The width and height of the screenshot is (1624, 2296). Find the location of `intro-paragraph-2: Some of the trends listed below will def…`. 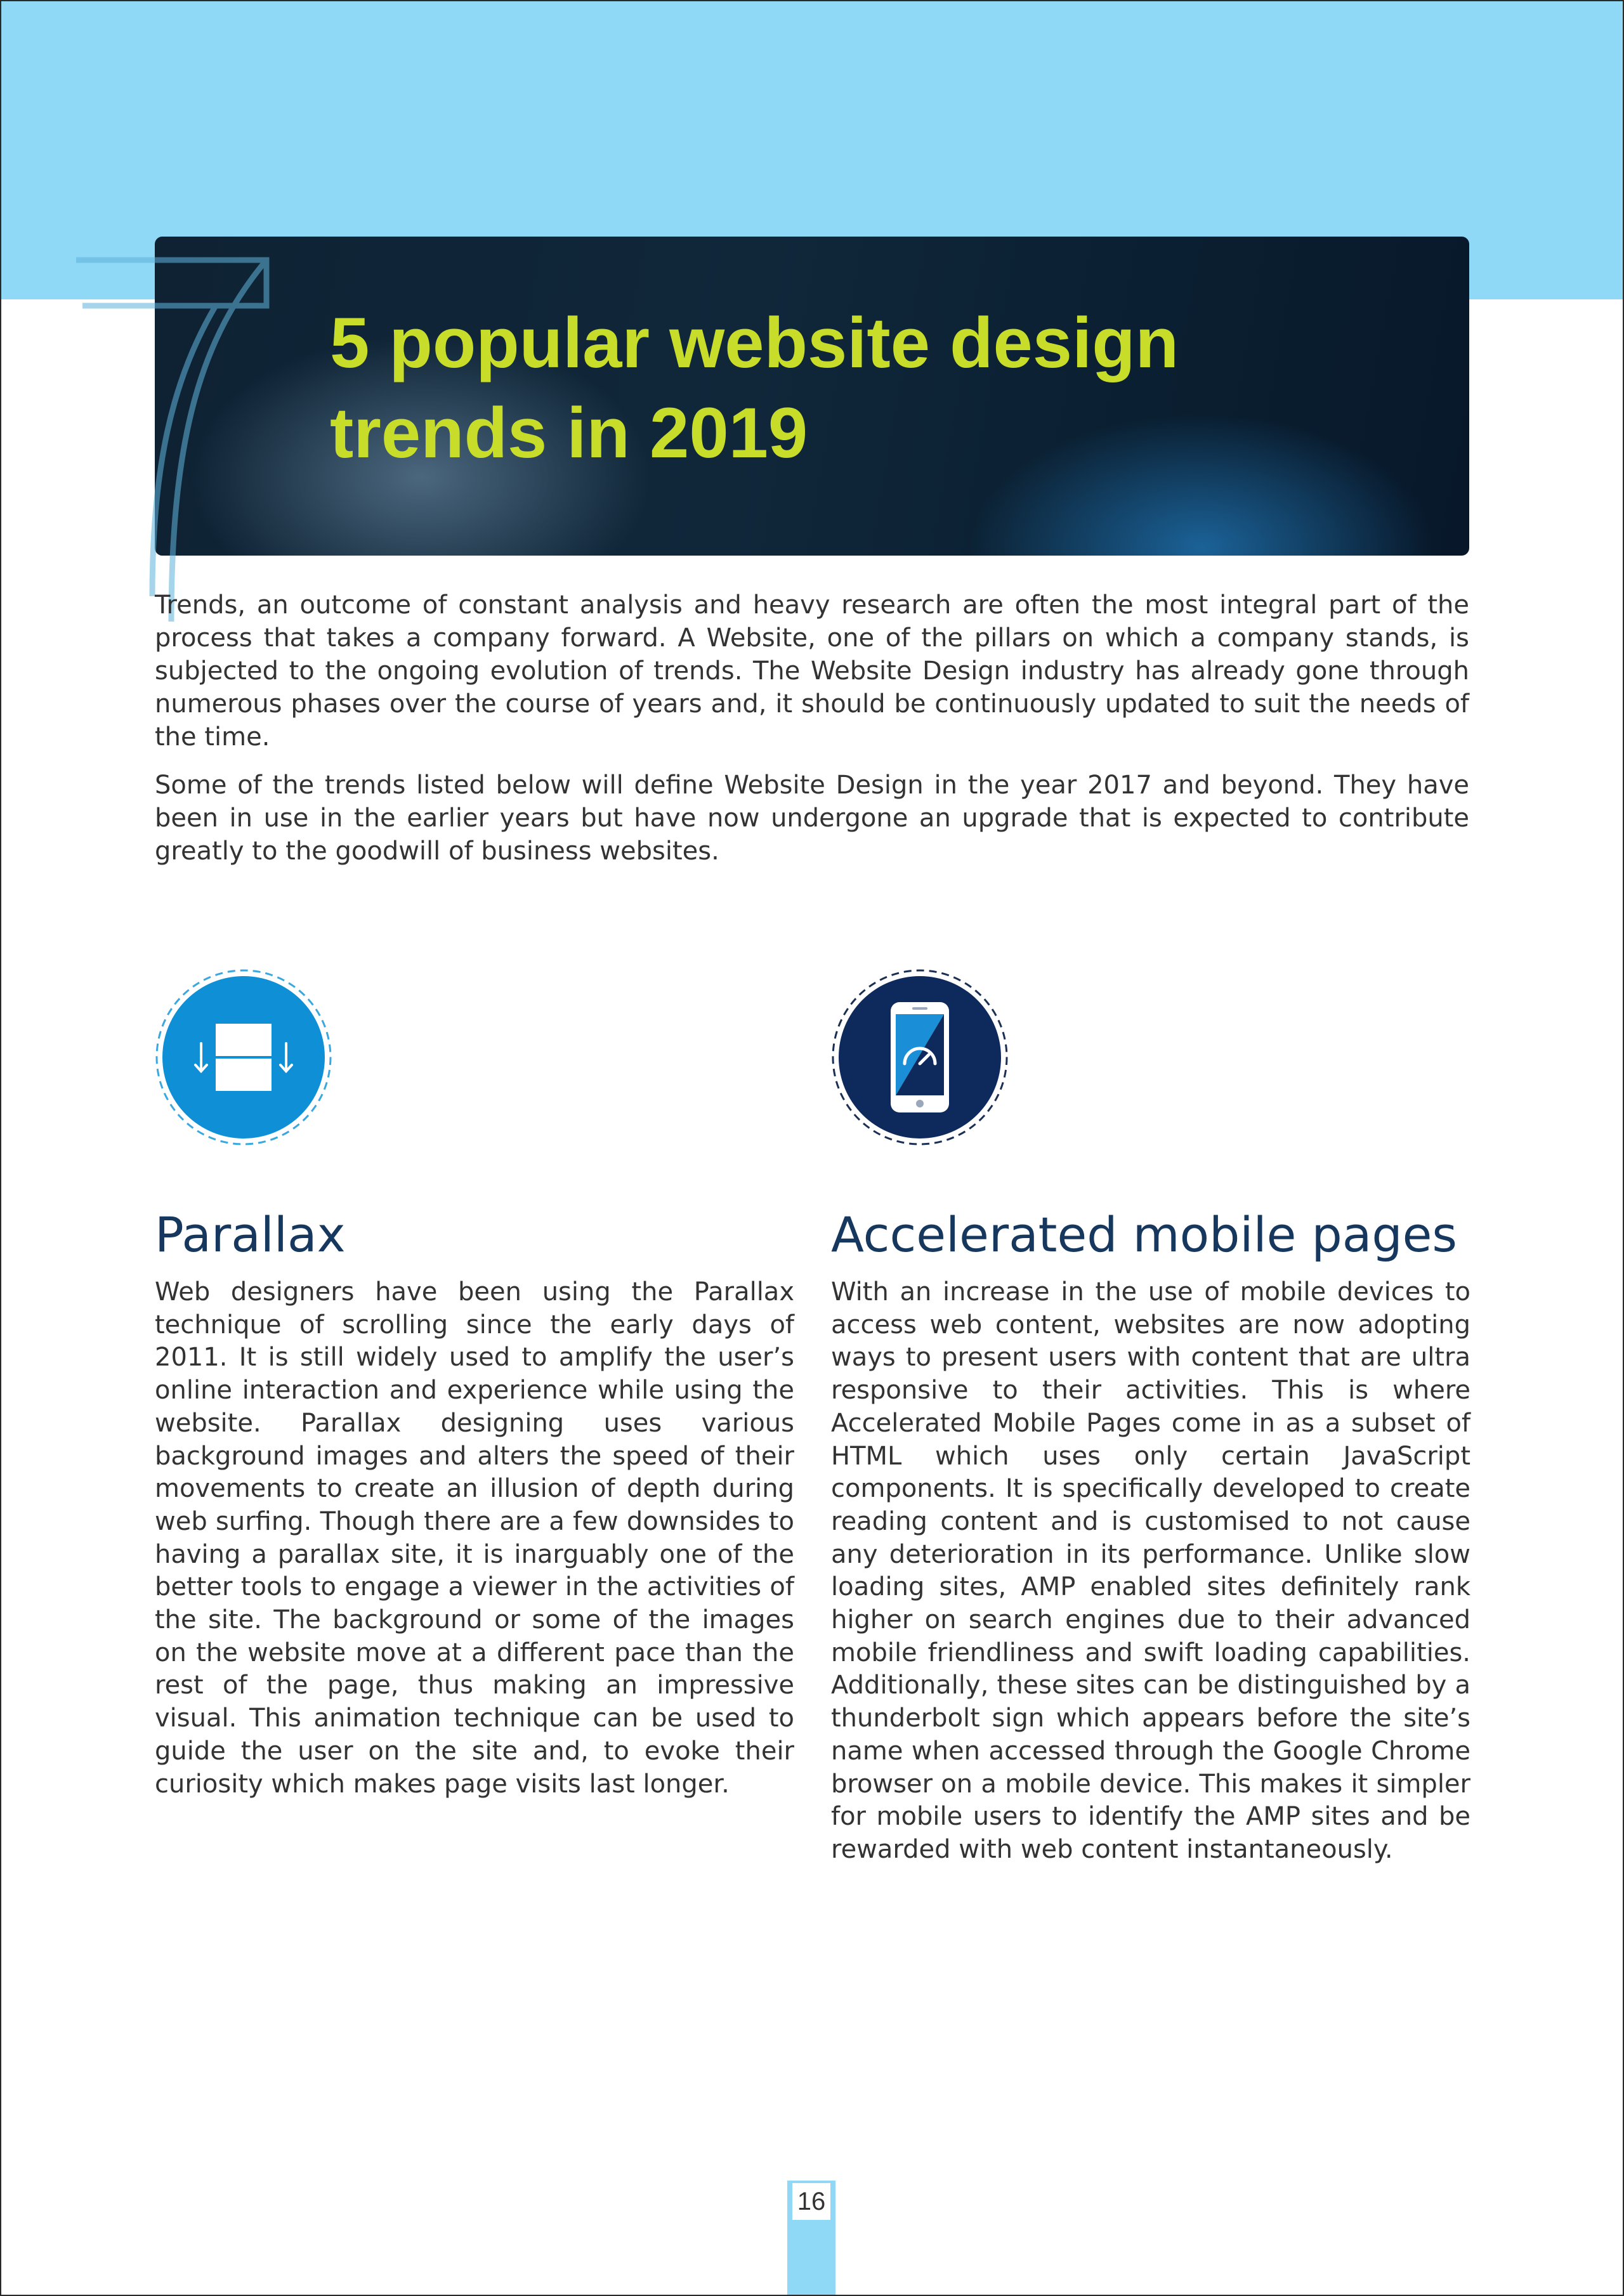

intro-paragraph-2: Some of the trends listed below will def… is located at coordinates (812, 818).